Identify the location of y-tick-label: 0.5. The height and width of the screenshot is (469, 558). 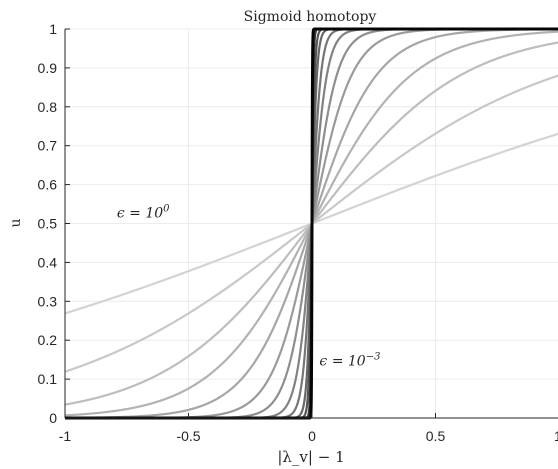
(48, 224).